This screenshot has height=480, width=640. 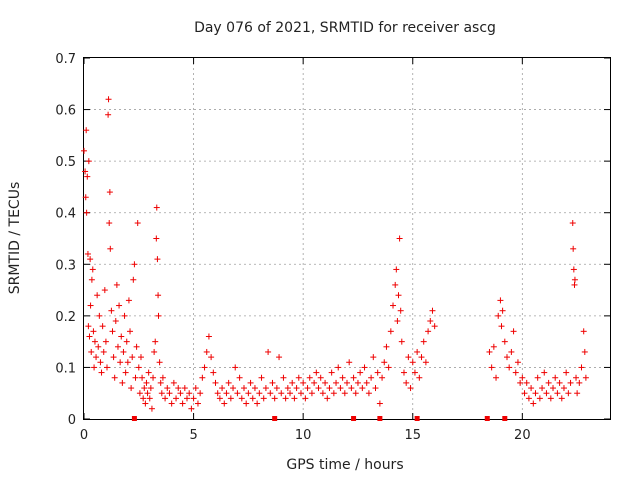 What do you see at coordinates (72, 420) in the screenshot?
I see `y-tick-label: 0` at bounding box center [72, 420].